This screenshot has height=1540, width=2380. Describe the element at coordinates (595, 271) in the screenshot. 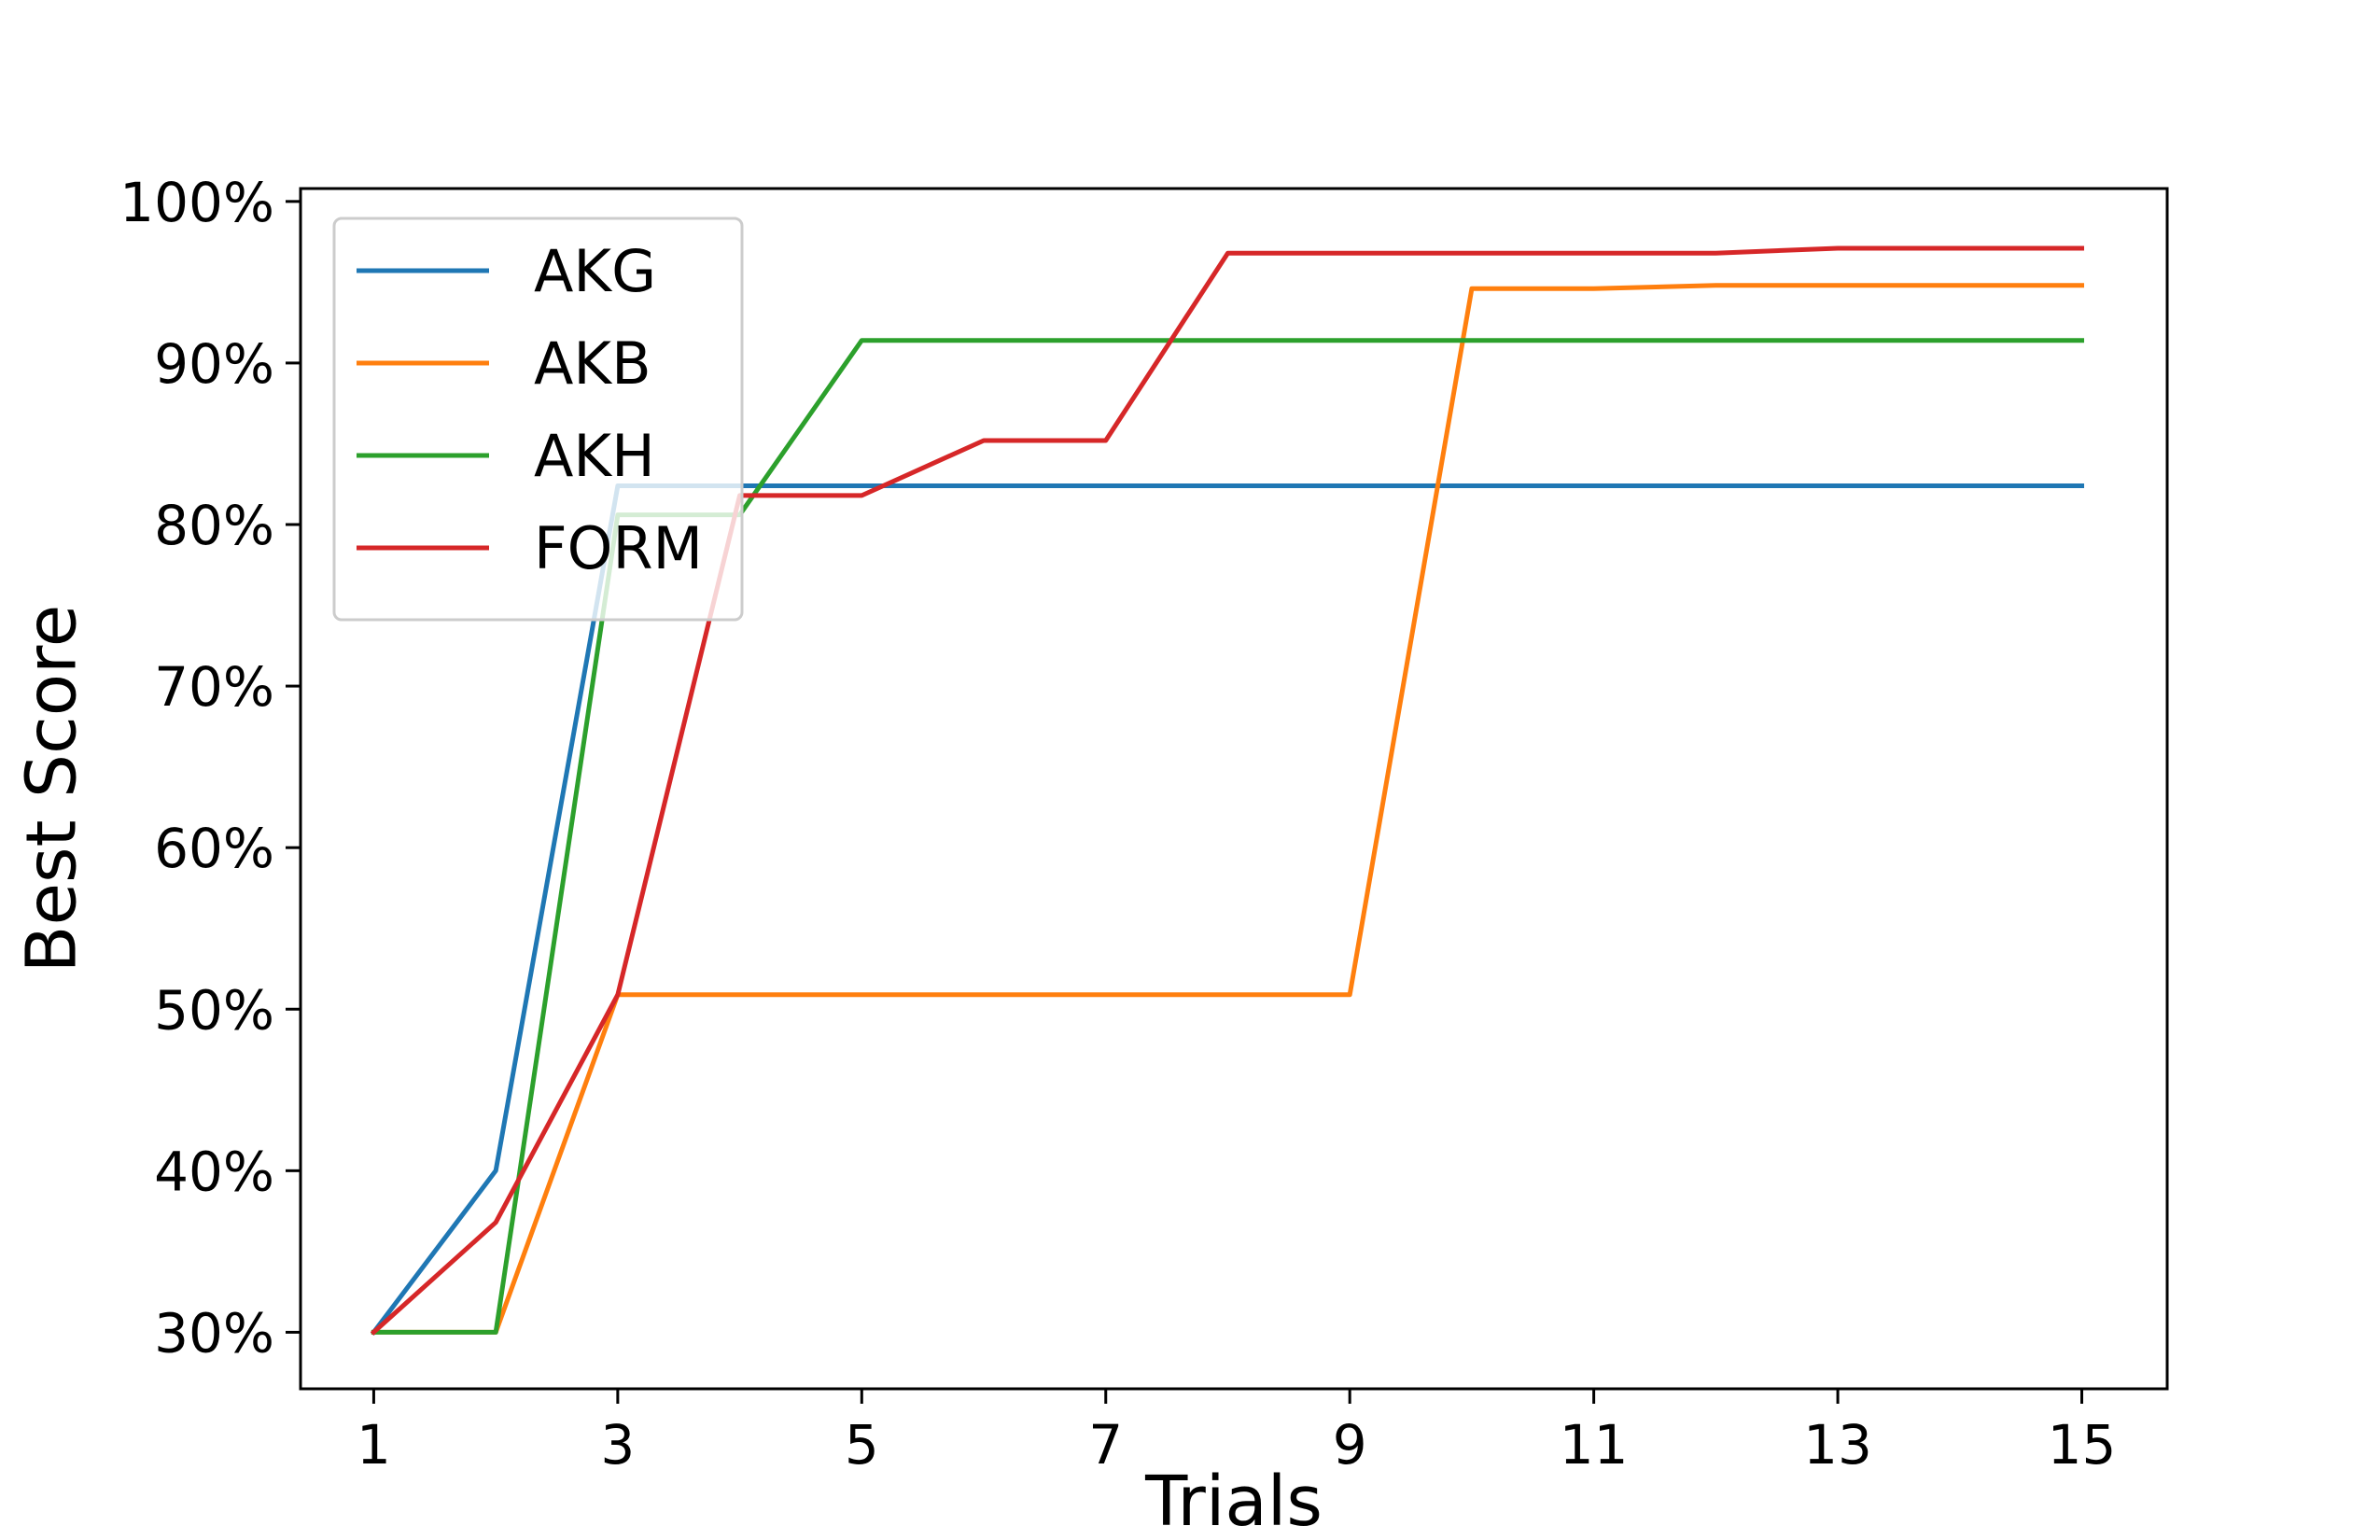

I see `legend-label-akg: AKG` at that location.